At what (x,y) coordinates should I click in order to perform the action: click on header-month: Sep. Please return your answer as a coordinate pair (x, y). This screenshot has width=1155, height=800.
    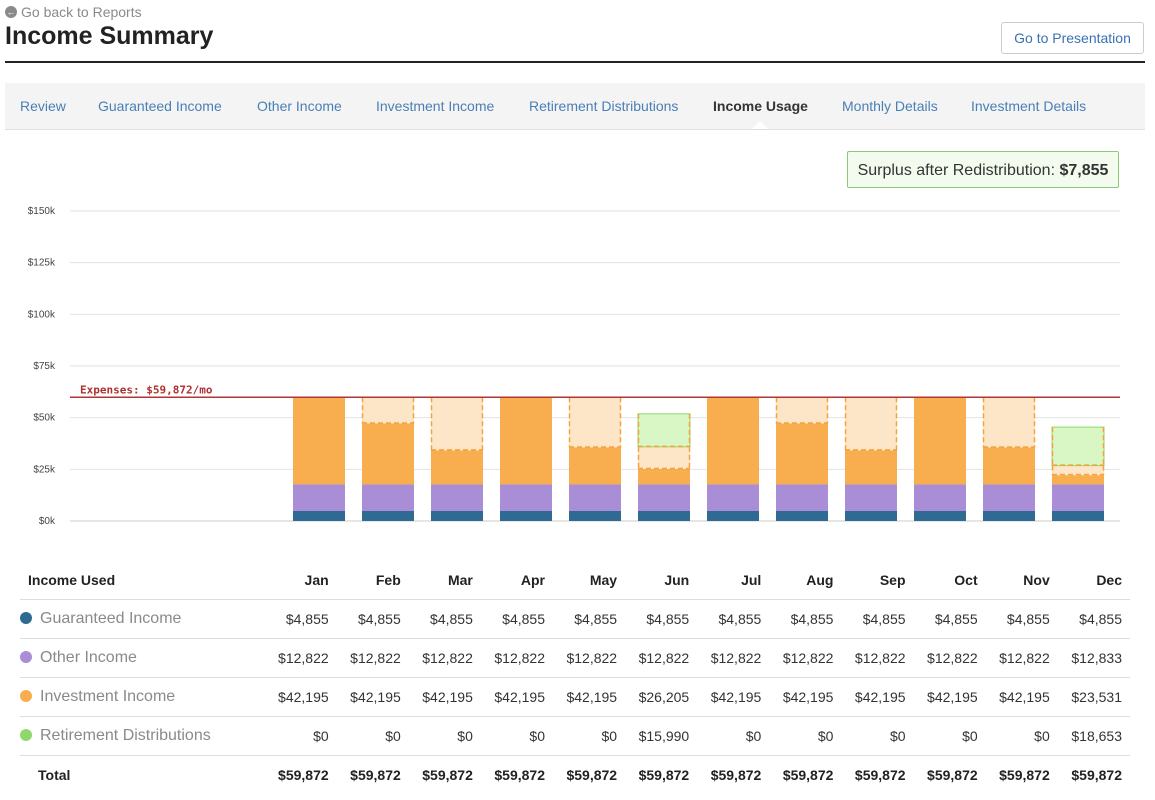
    Looking at the image, I should click on (877, 580).